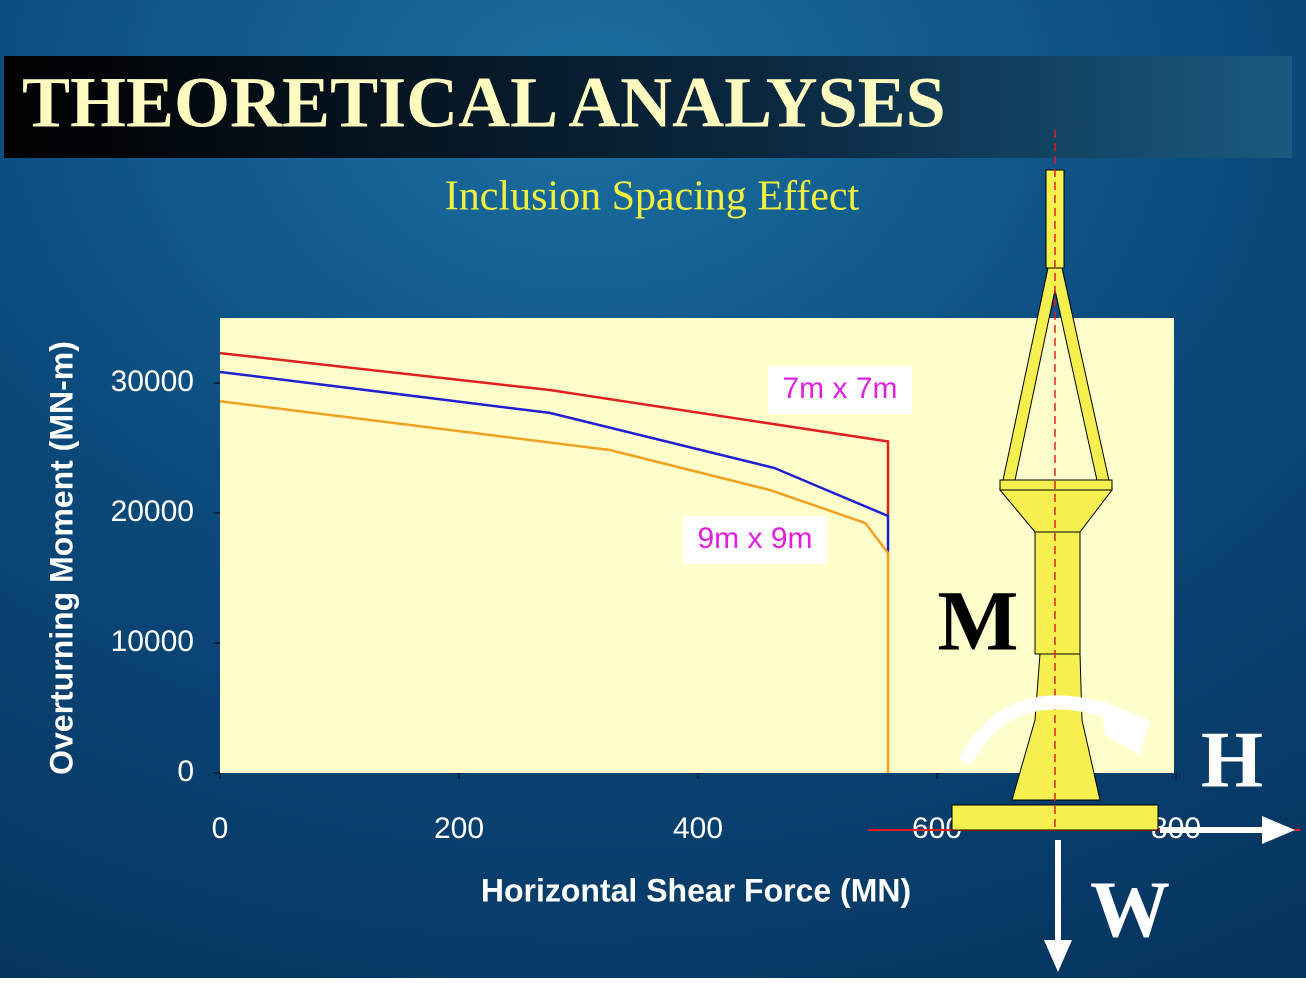 Image resolution: width=1306 pixels, height=983 pixels. I want to click on crossbar, so click(1056, 485).